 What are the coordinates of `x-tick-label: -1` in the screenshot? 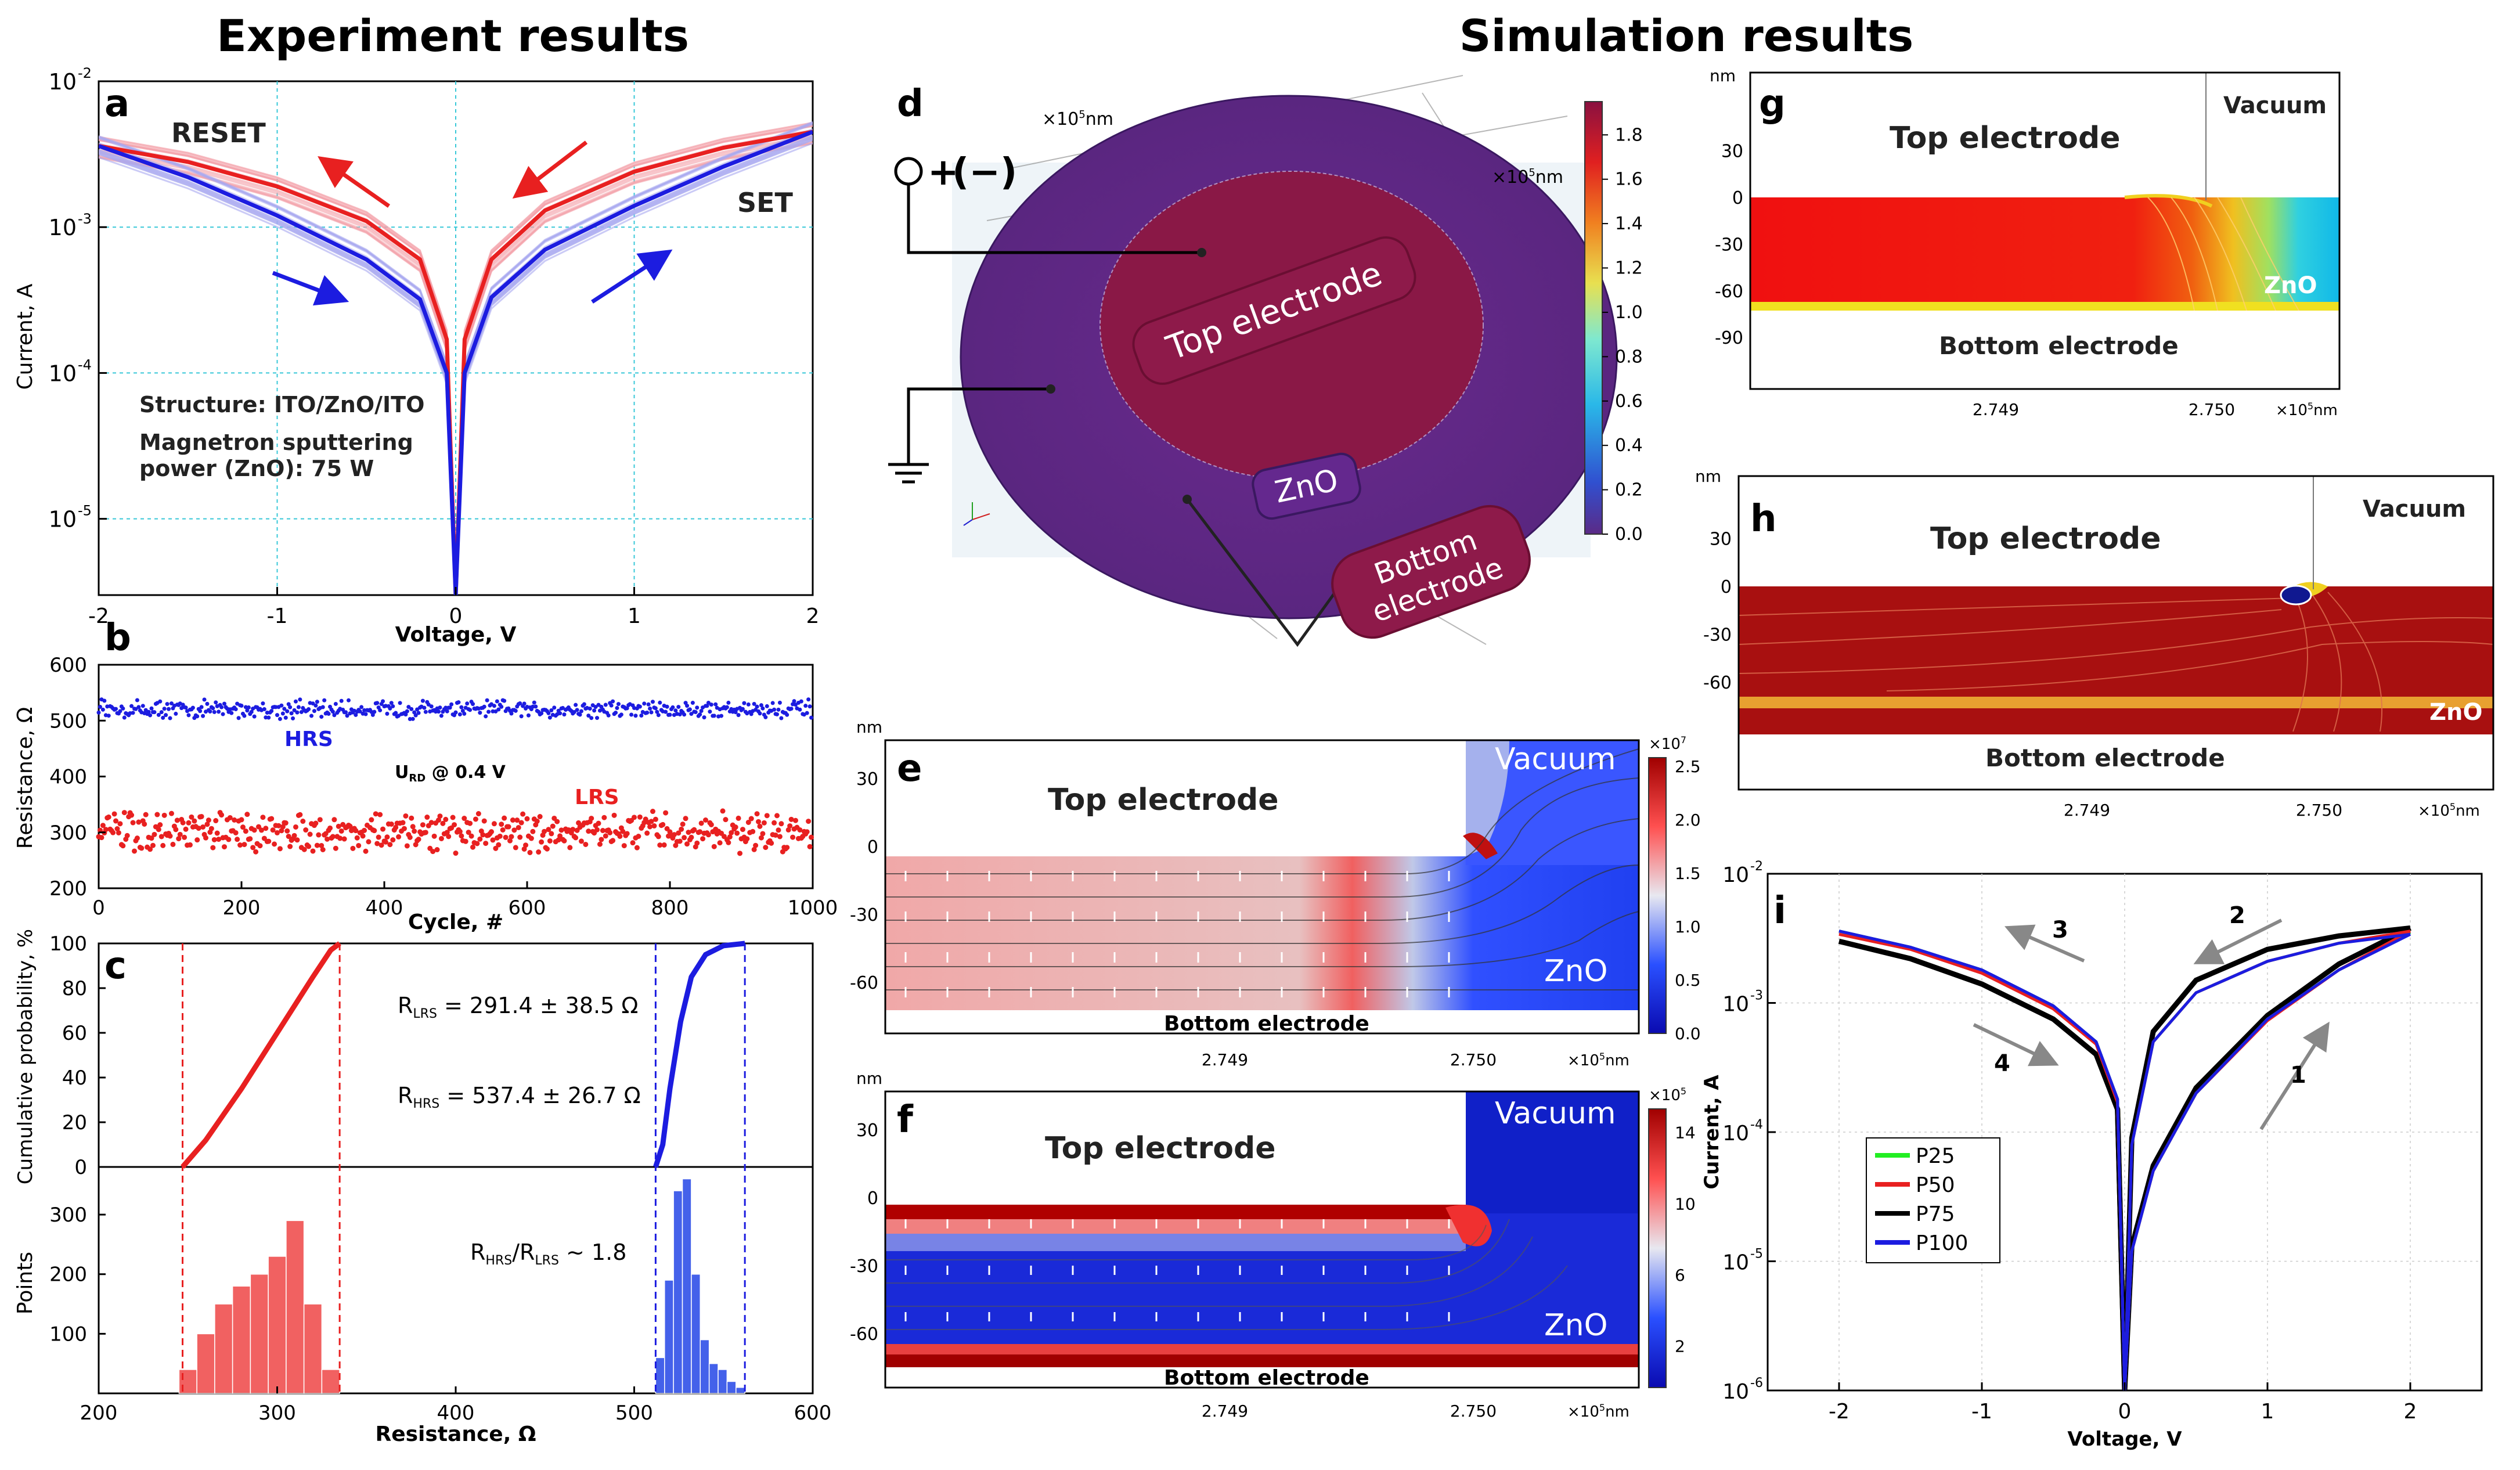 It's located at (1981, 1412).